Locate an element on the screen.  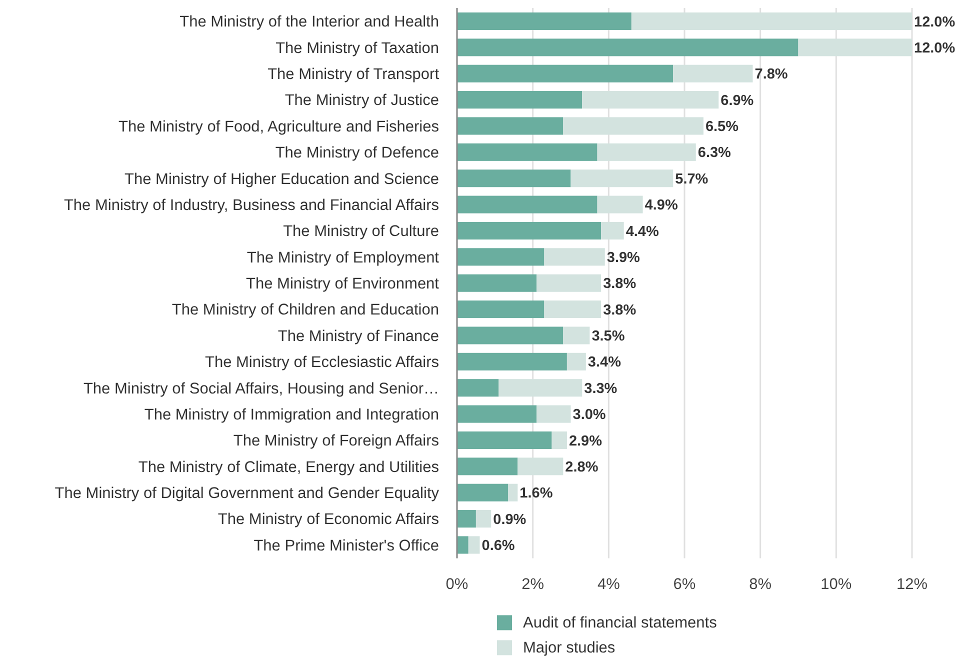
total-label: 4.9% is located at coordinates (661, 206).